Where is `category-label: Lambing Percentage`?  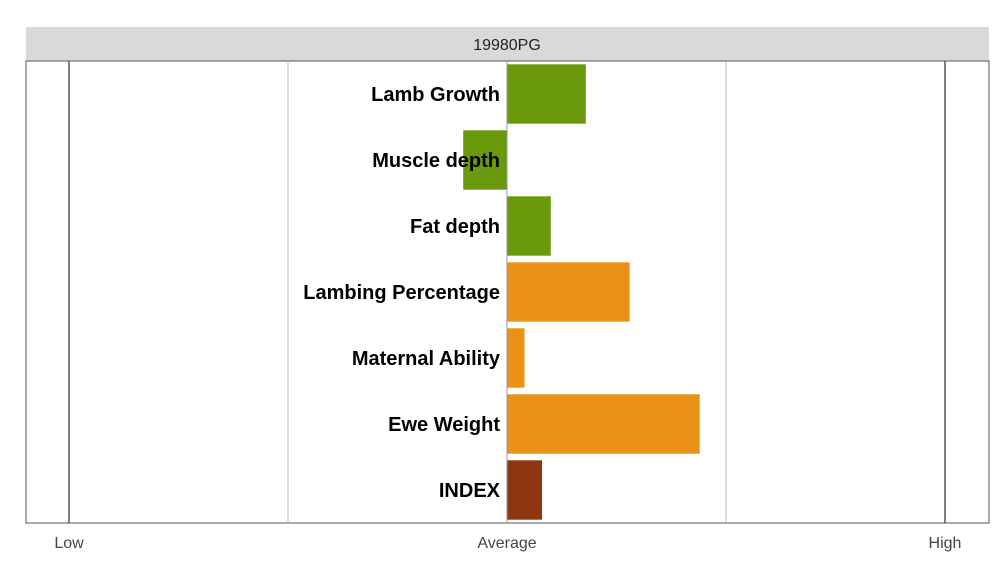 category-label: Lambing Percentage is located at coordinates (401, 293).